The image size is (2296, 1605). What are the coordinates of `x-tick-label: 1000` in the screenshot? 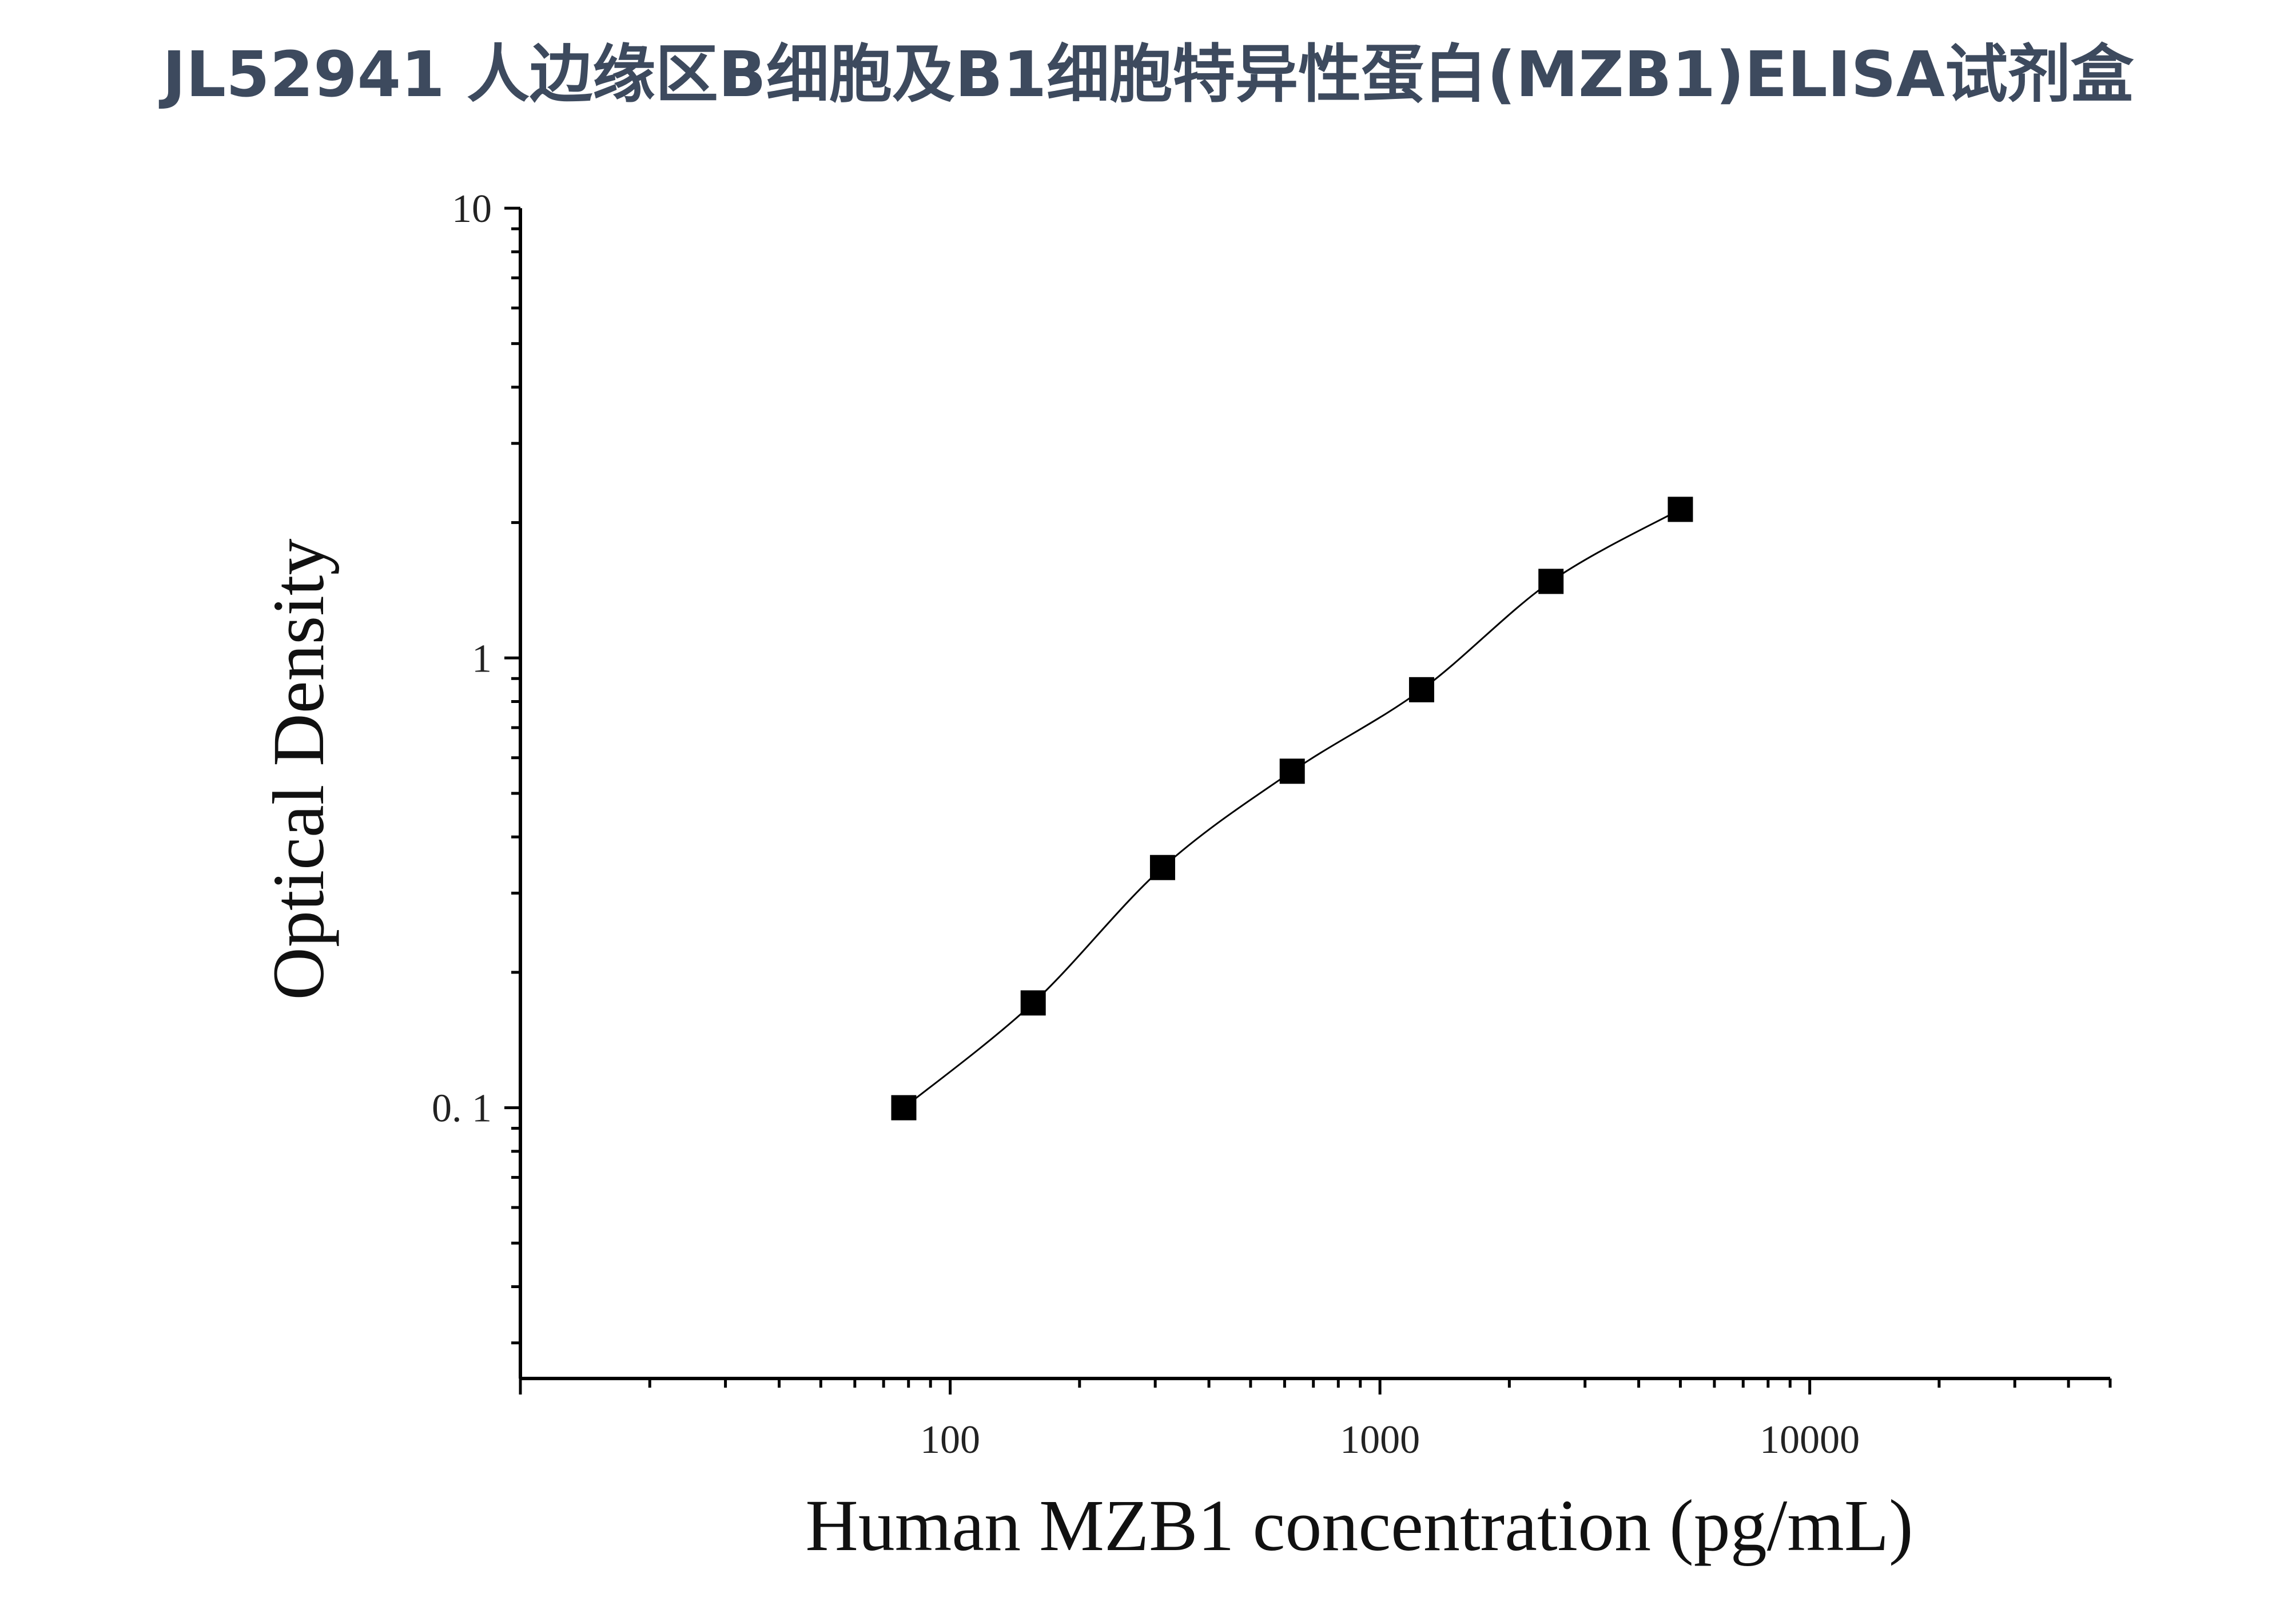 It's located at (1380, 1440).